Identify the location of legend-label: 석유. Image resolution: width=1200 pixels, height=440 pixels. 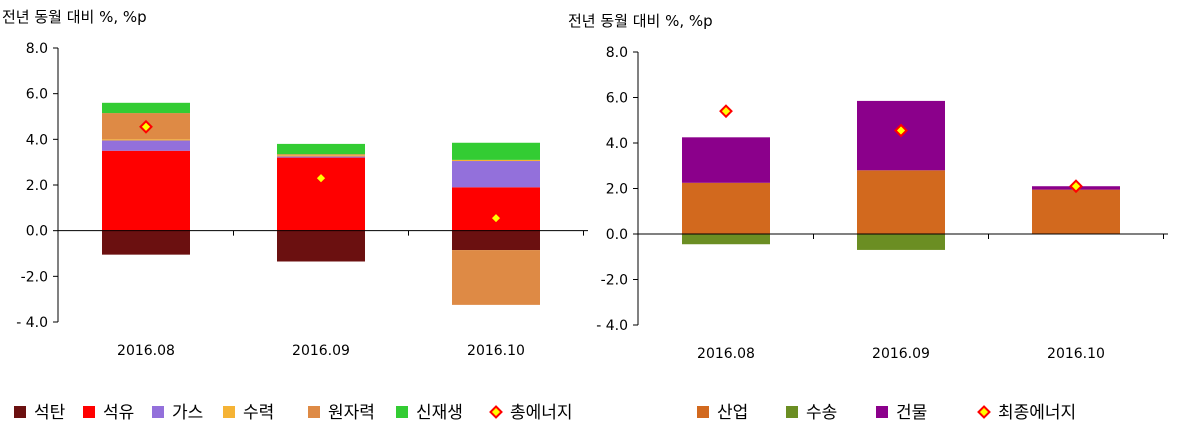
(118, 413).